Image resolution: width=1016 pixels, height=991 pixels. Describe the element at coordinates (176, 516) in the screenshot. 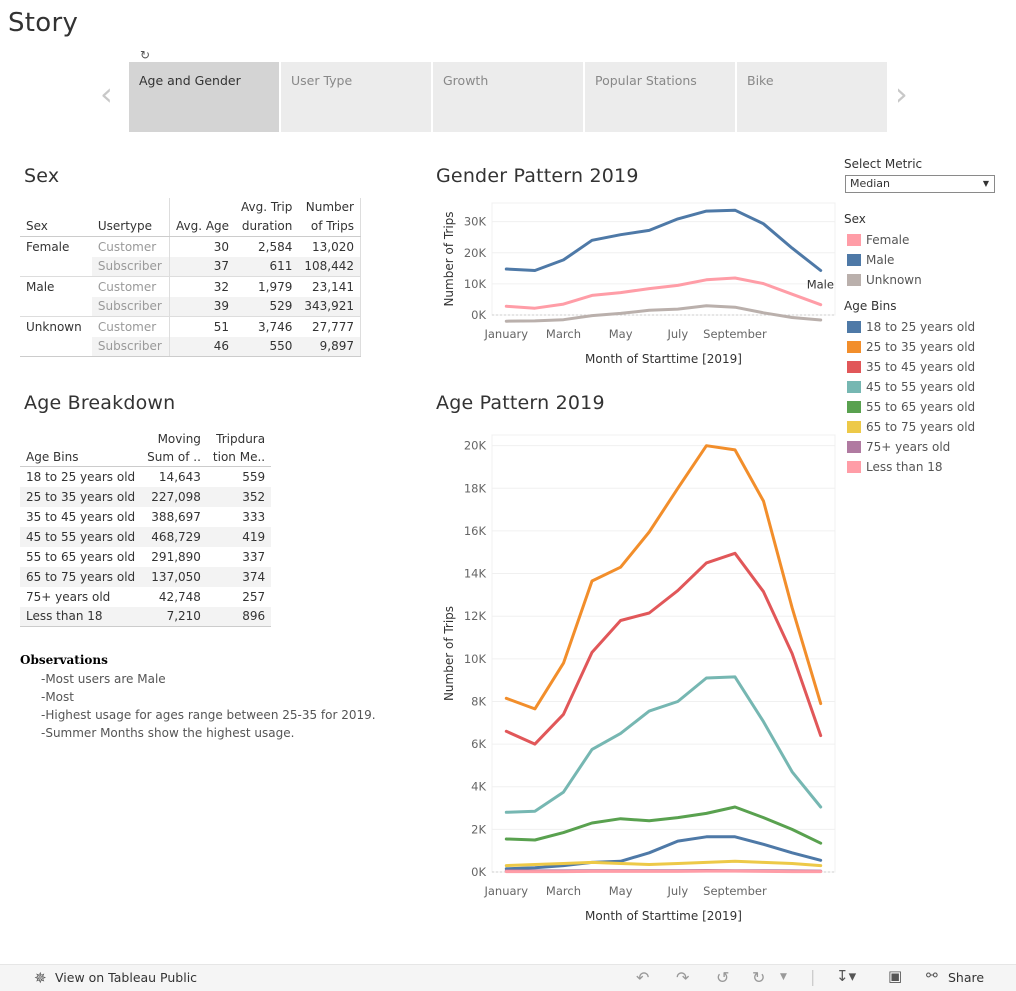

I see `cell-moving: 388,697` at that location.